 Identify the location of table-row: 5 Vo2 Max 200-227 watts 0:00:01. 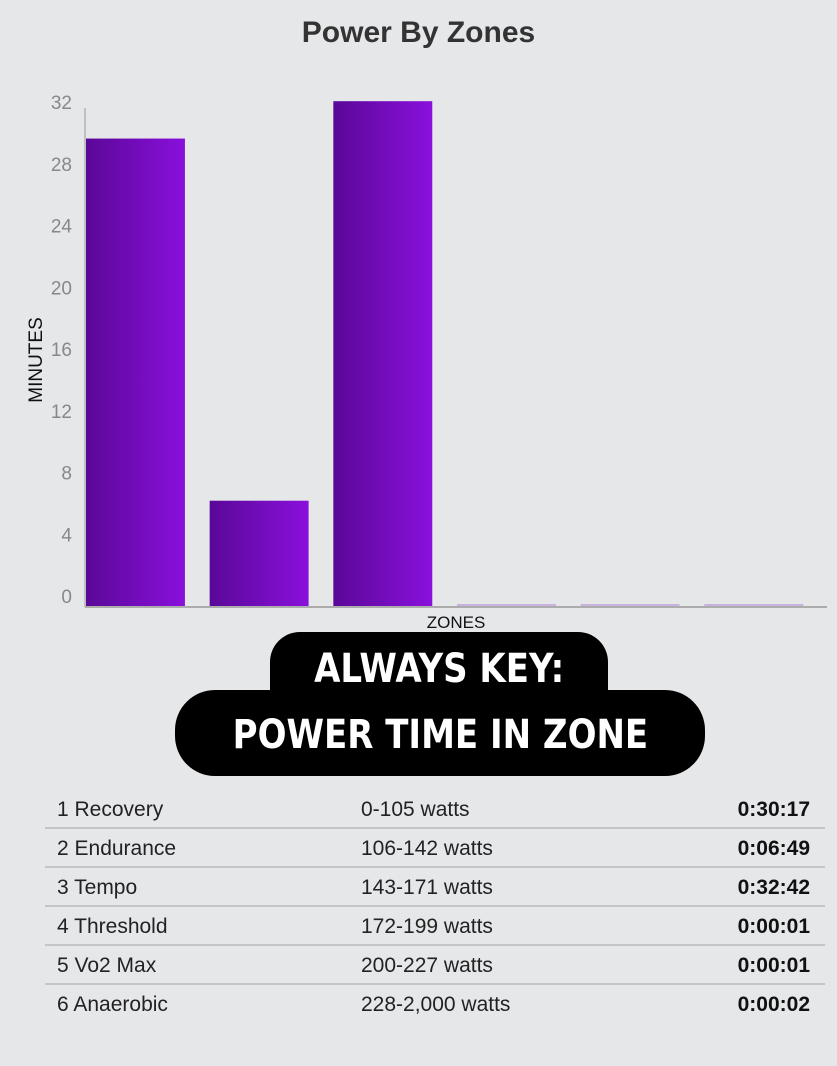
(435, 965).